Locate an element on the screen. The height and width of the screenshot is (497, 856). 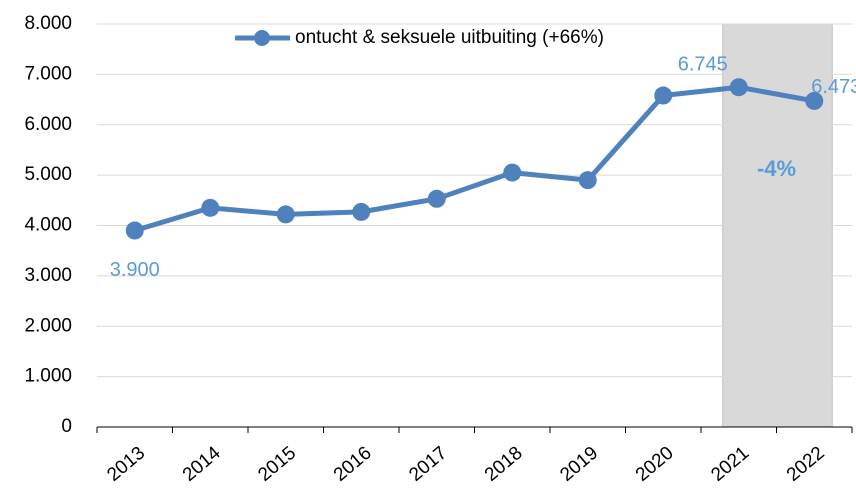
y-tick-label: 8.000 is located at coordinates (48, 23).